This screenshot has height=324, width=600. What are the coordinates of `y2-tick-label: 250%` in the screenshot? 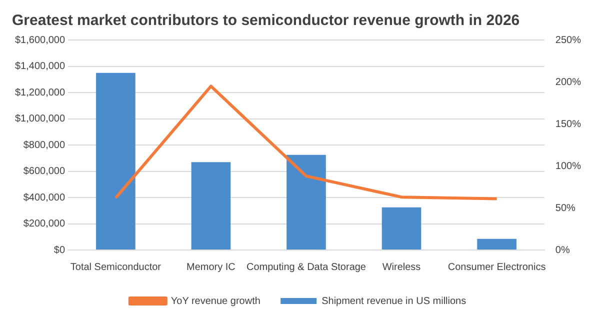 It's located at (568, 40).